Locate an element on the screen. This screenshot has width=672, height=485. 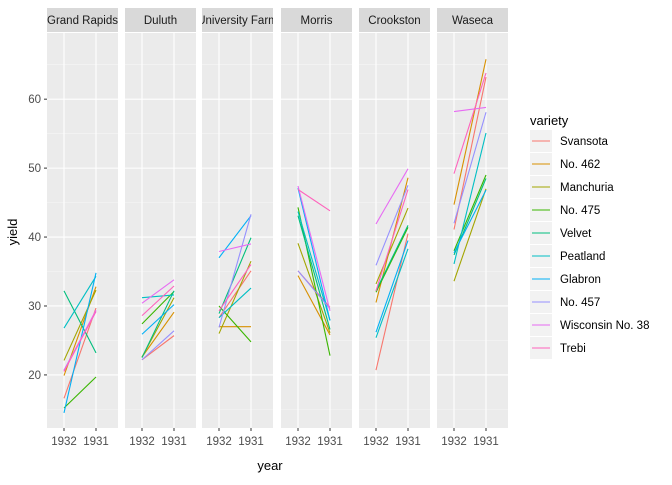
legend-item: Glabron is located at coordinates (565, 279).